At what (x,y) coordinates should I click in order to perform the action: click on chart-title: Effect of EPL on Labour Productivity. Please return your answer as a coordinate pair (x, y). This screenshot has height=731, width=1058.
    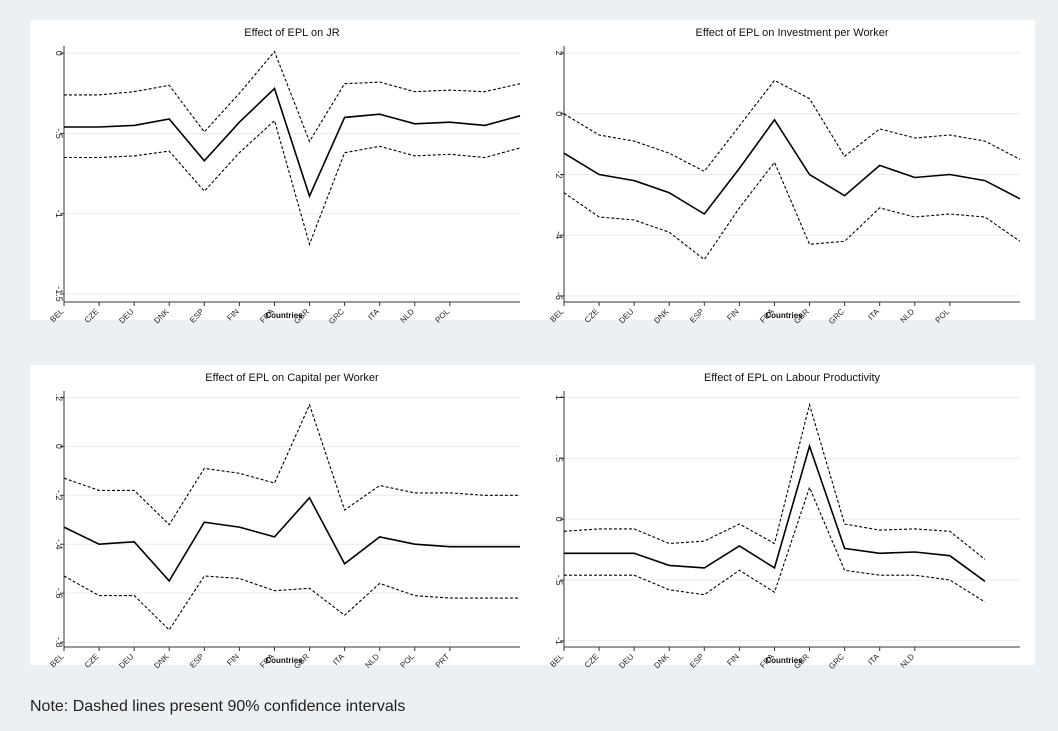
    Looking at the image, I should click on (792, 378).